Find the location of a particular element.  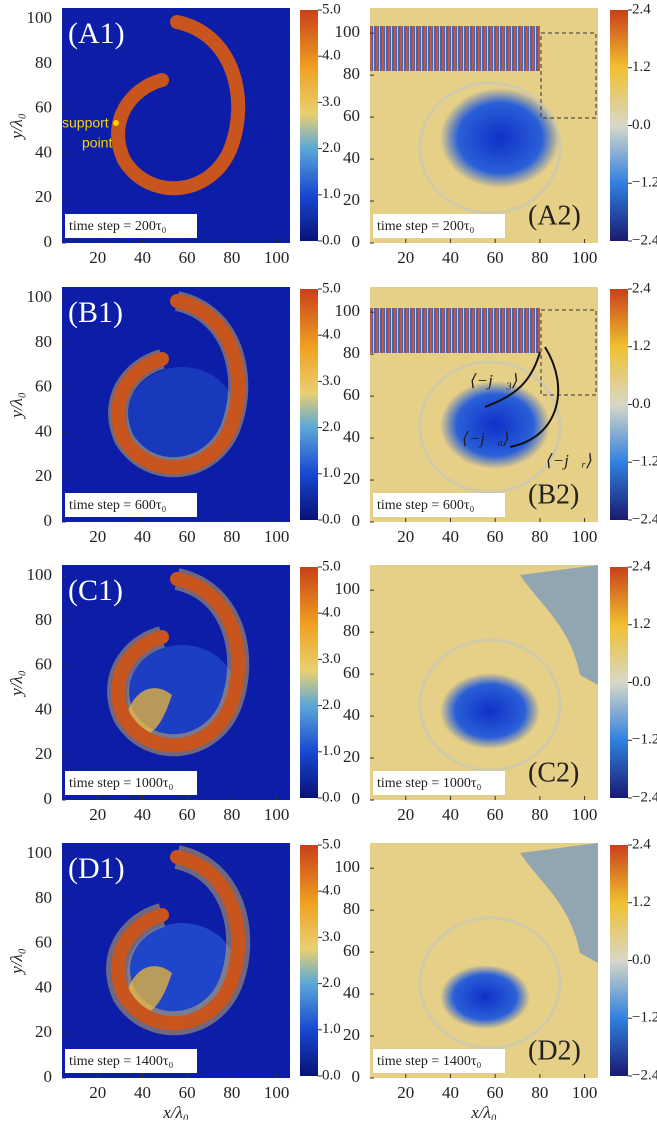

colorbar-tick-label: −2.4 is located at coordinates (644, 240).